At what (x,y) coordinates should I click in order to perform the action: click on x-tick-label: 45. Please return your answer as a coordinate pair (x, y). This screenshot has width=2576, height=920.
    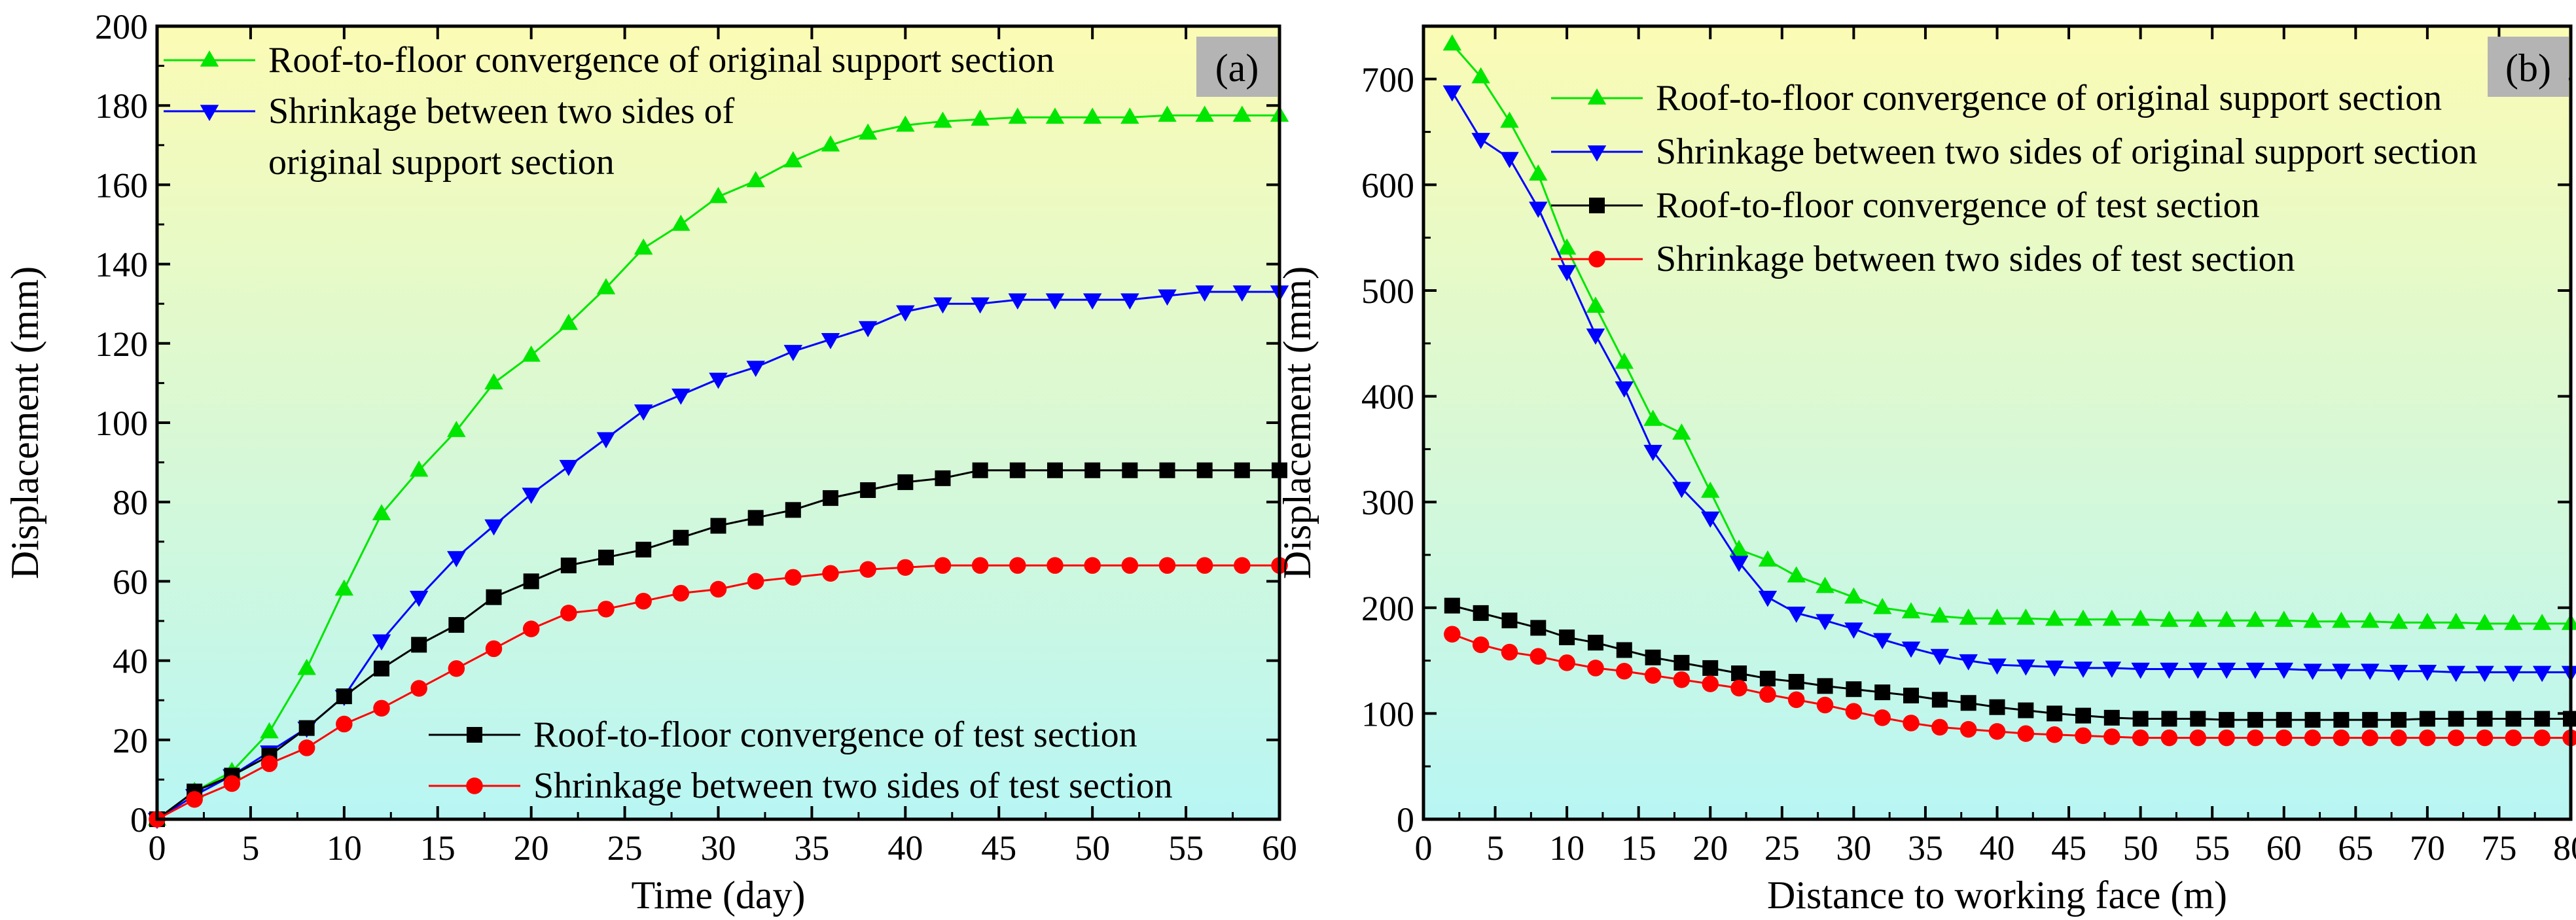
    Looking at the image, I should click on (2068, 848).